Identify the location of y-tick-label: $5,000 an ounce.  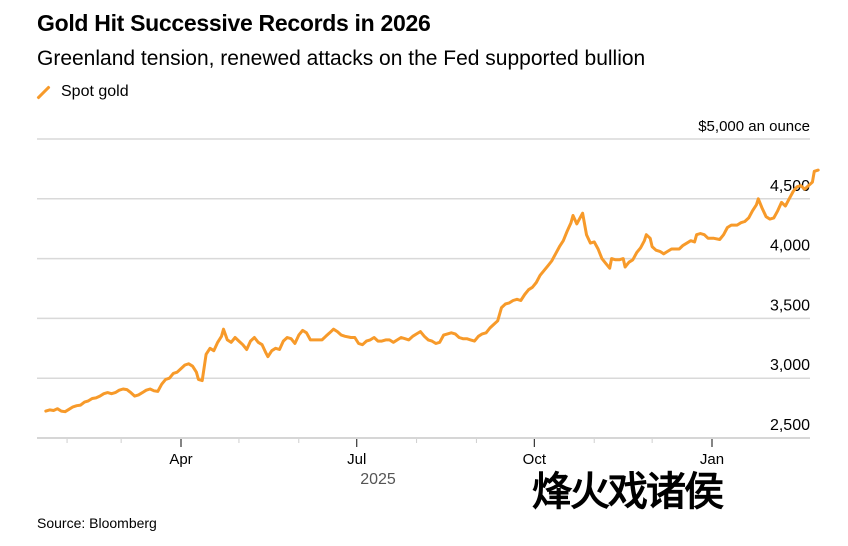
(754, 126).